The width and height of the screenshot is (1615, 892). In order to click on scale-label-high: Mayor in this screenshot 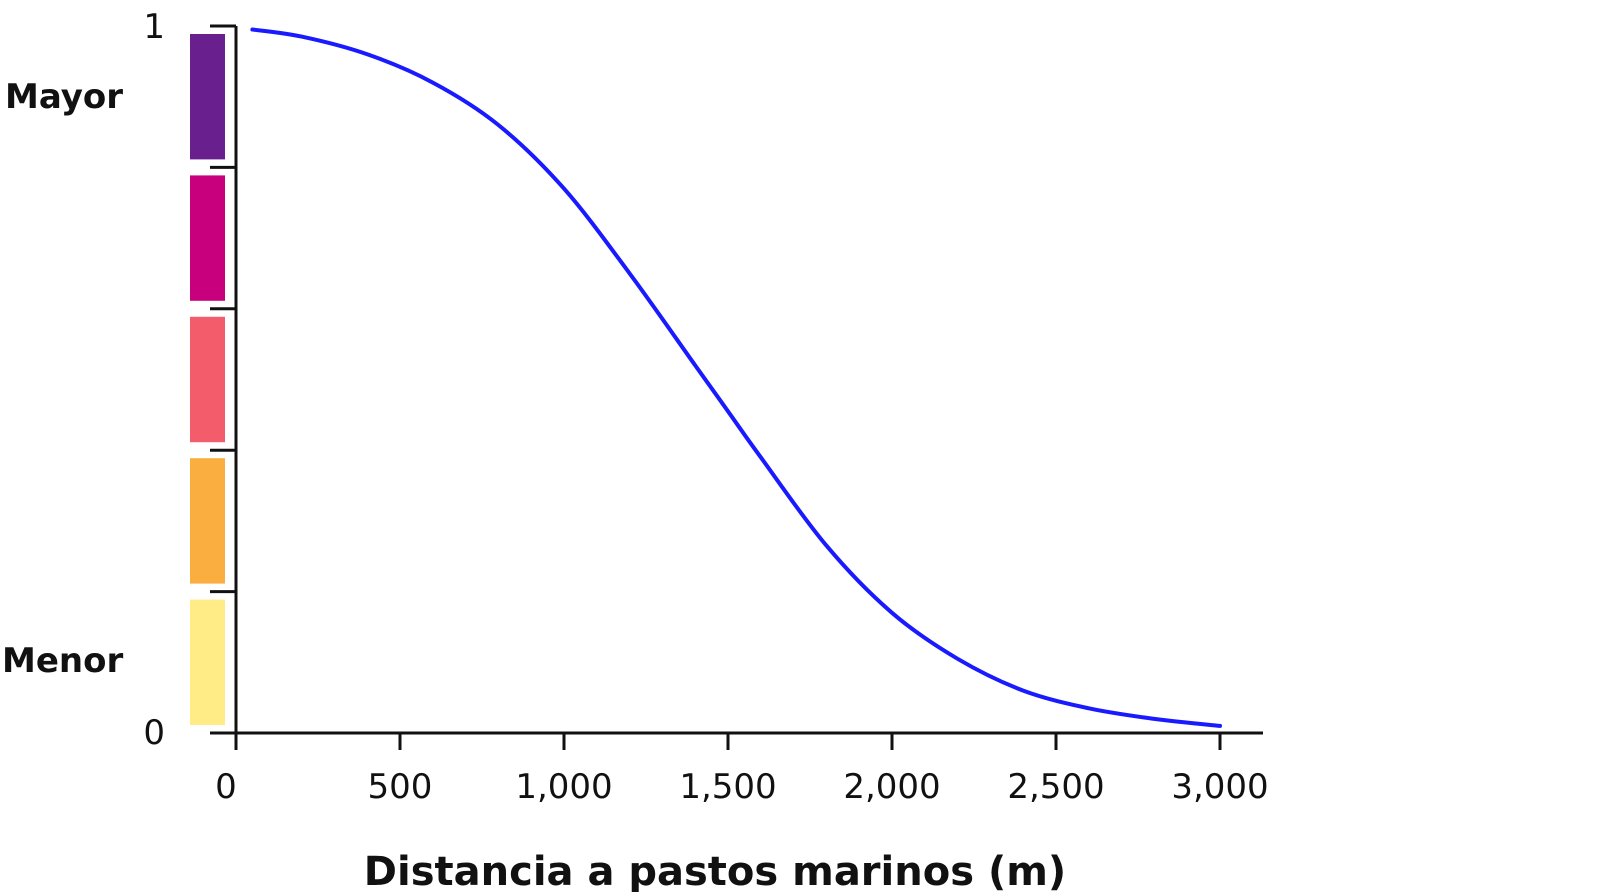, I will do `click(64, 97)`.